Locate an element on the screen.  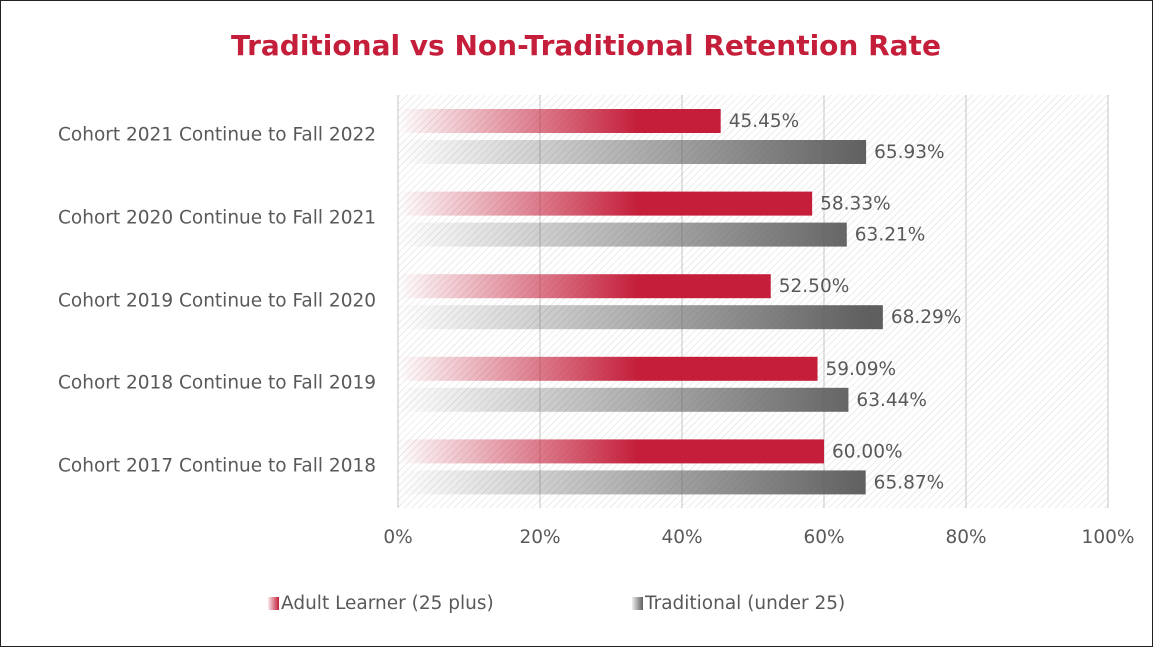
value-label: 59.09% is located at coordinates (861, 369).